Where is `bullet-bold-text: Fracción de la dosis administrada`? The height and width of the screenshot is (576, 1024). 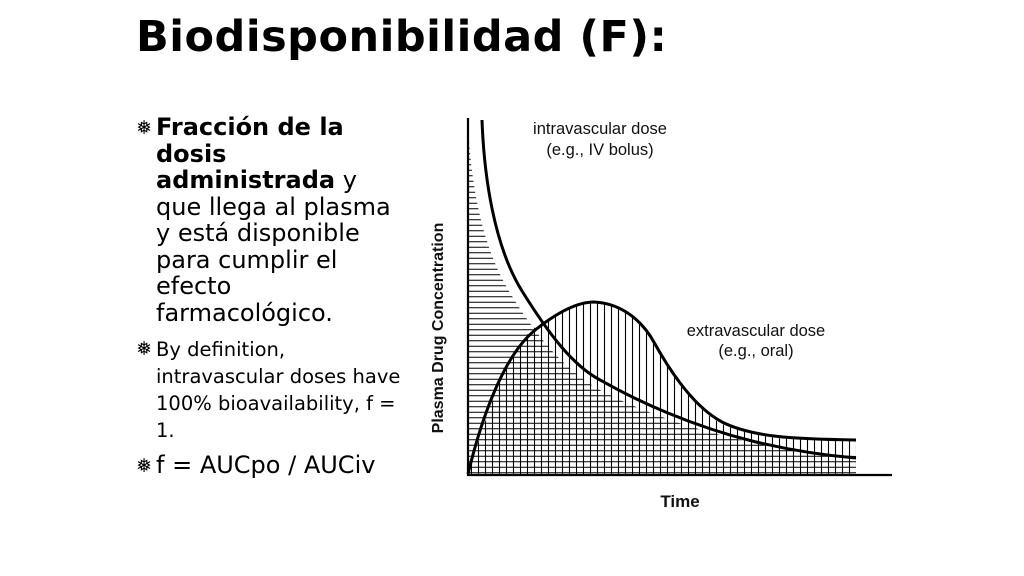
bullet-bold-text: Fracción de la dosis administrada is located at coordinates (250, 153).